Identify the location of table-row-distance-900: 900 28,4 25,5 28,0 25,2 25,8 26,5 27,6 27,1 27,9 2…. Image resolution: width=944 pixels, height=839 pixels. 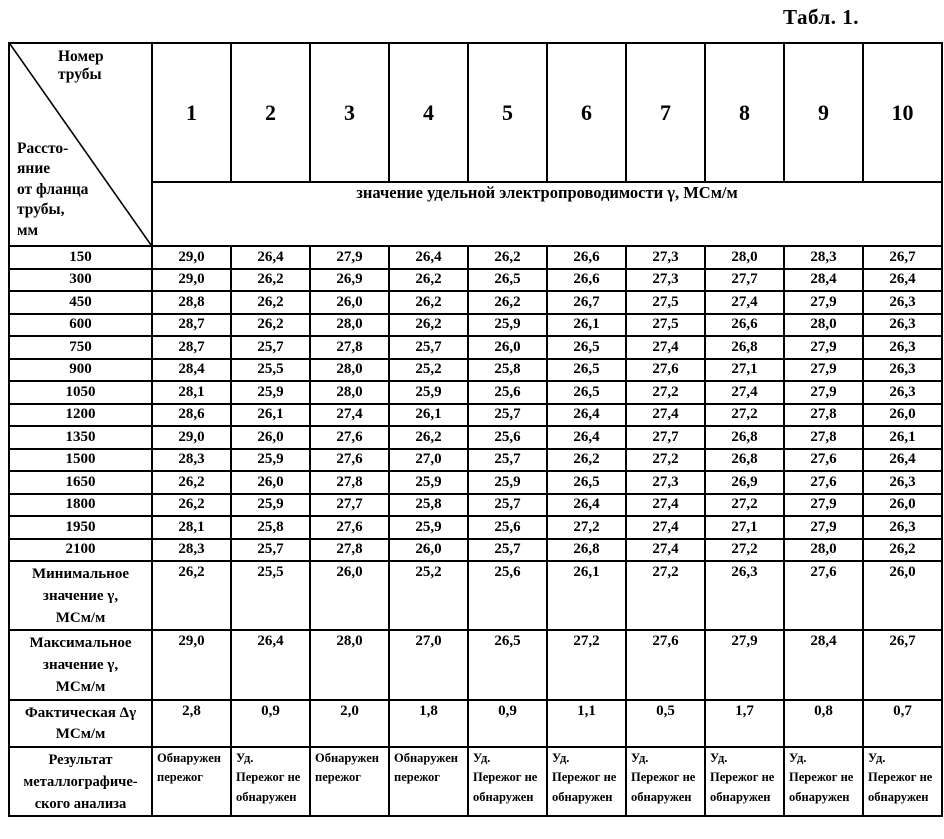
(475, 369).